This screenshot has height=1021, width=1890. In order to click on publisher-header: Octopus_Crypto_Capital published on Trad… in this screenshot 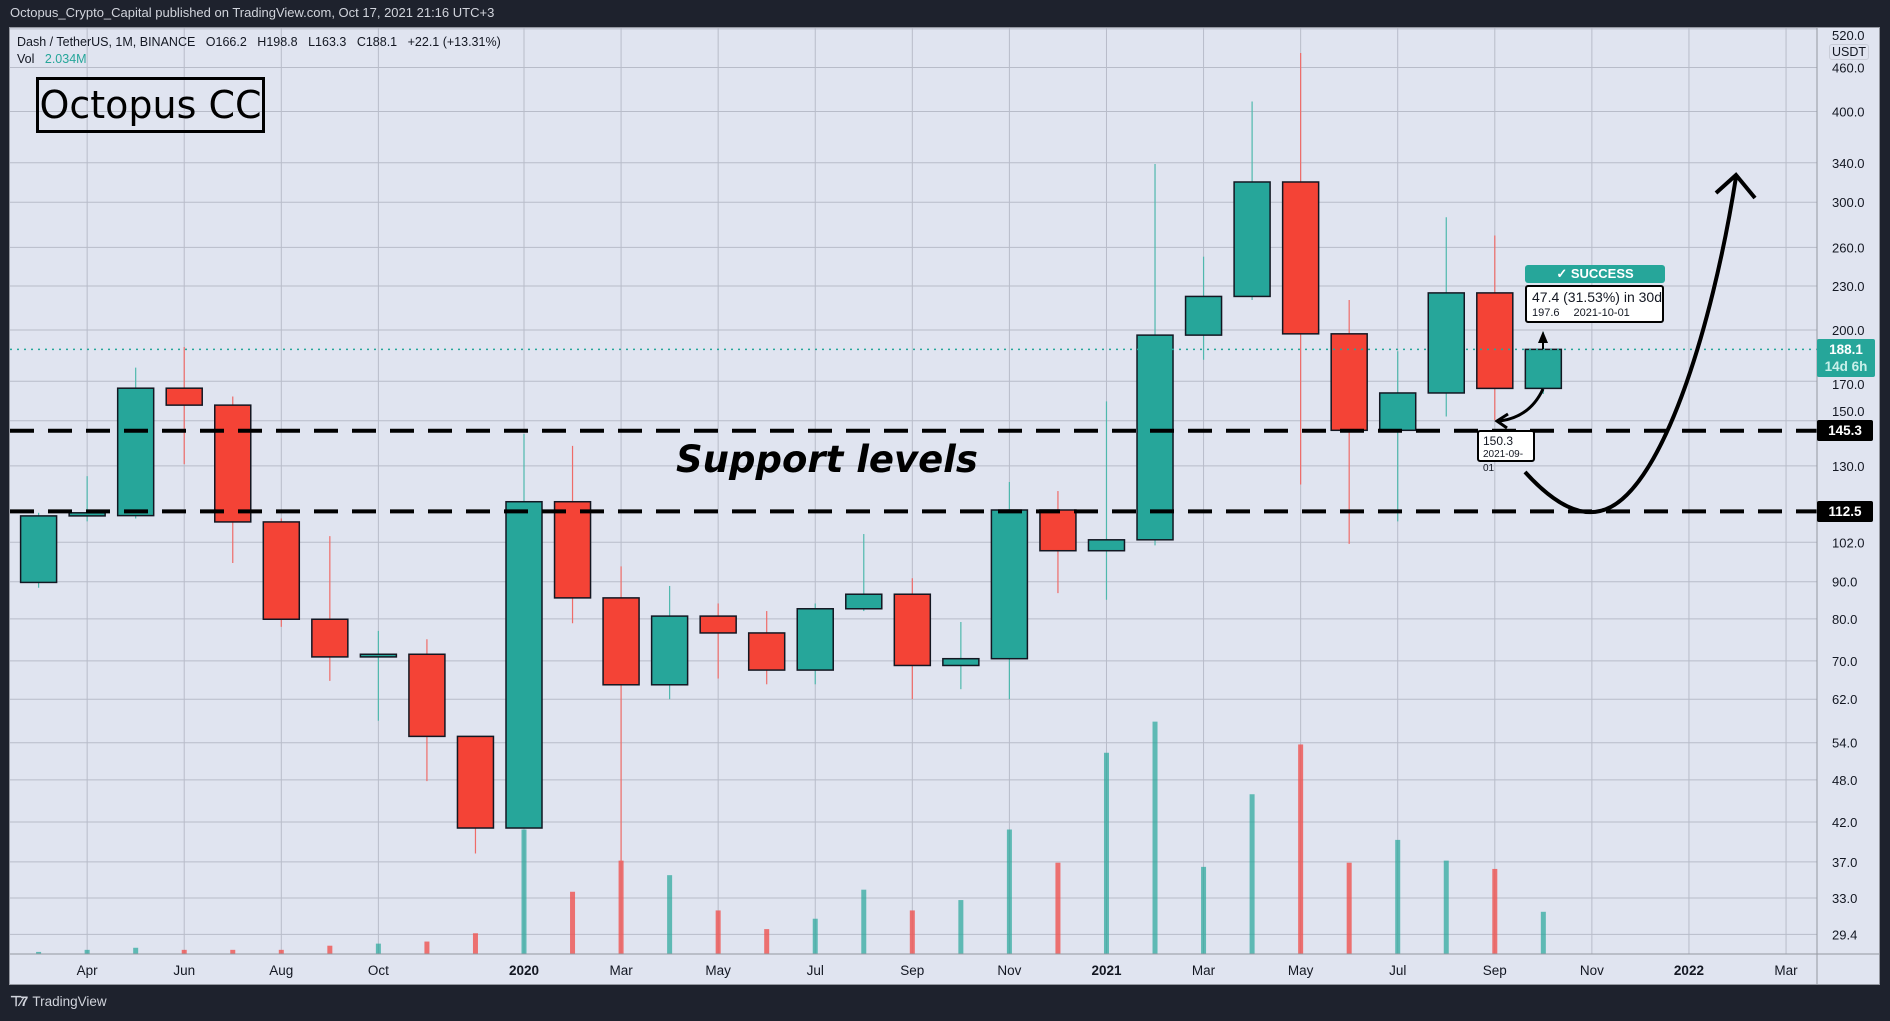, I will do `click(252, 12)`.